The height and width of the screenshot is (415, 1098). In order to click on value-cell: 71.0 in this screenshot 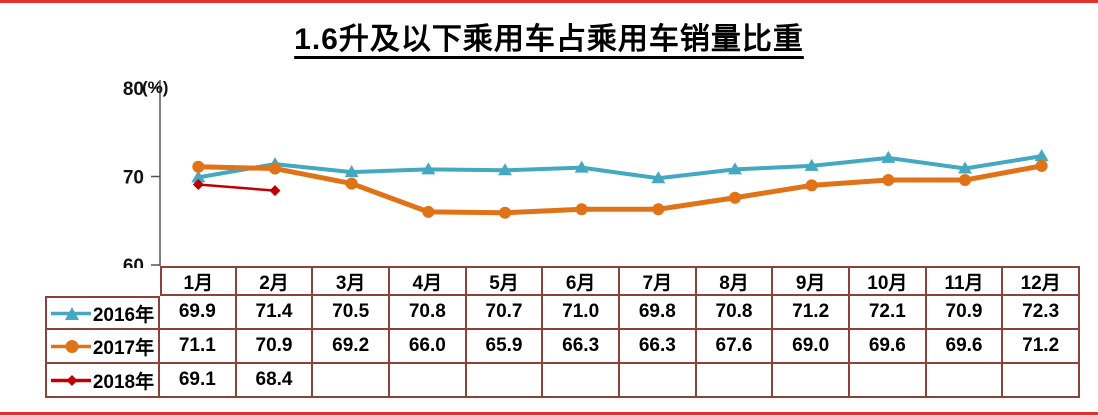, I will do `click(581, 313)`.